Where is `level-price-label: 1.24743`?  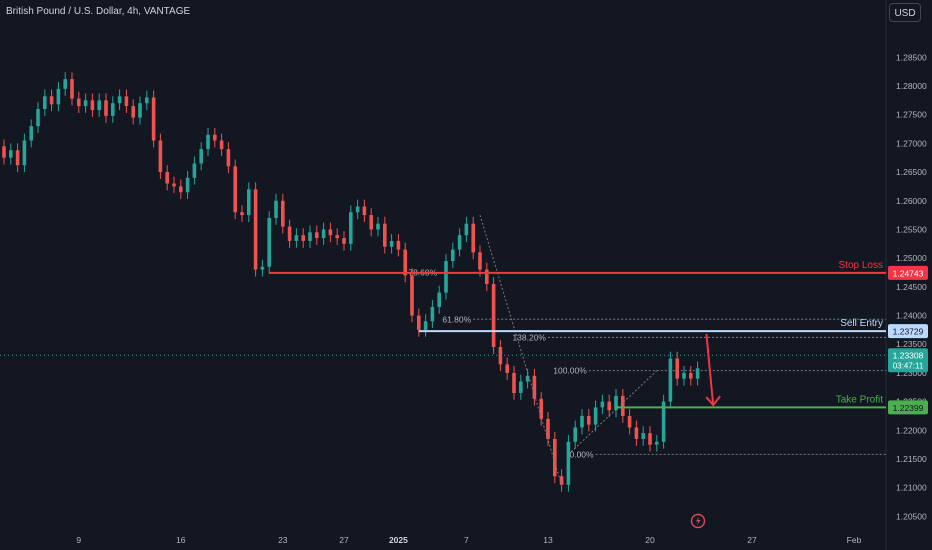
level-price-label: 1.24743 is located at coordinates (908, 273).